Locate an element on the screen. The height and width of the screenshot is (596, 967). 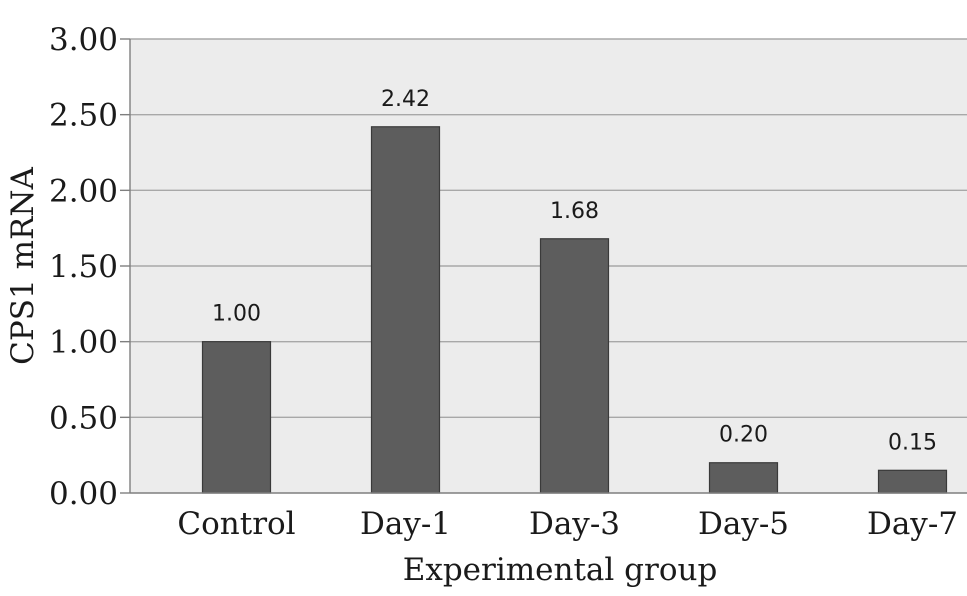
bar-value-label: 0.15 is located at coordinates (912, 442).